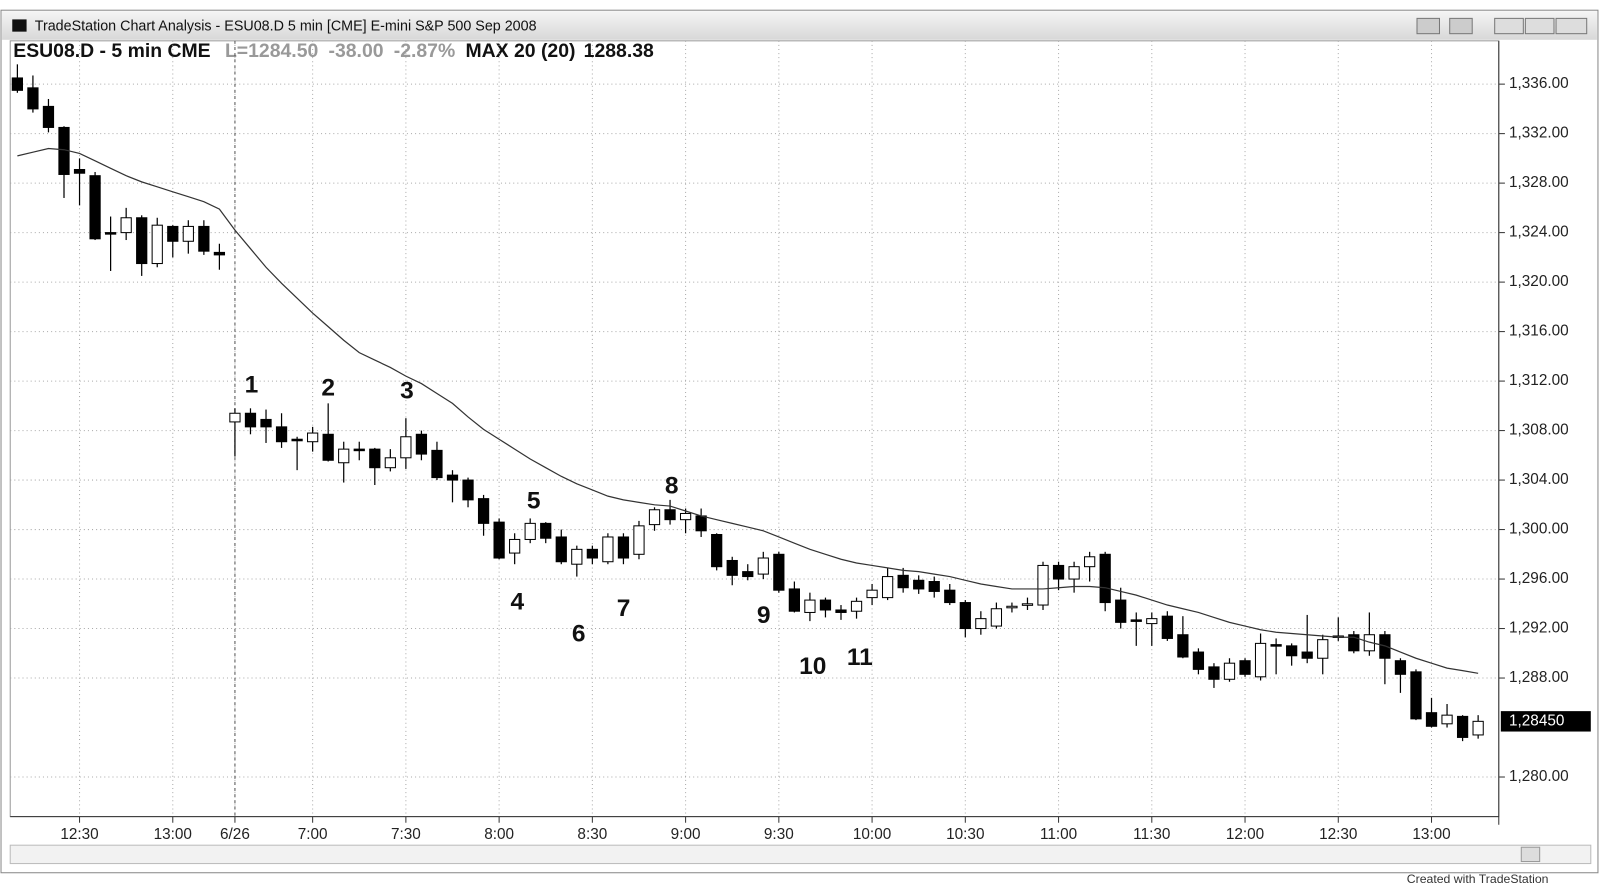  Describe the element at coordinates (619, 51) in the screenshot. I see `indicator-value: 1288.38` at that location.